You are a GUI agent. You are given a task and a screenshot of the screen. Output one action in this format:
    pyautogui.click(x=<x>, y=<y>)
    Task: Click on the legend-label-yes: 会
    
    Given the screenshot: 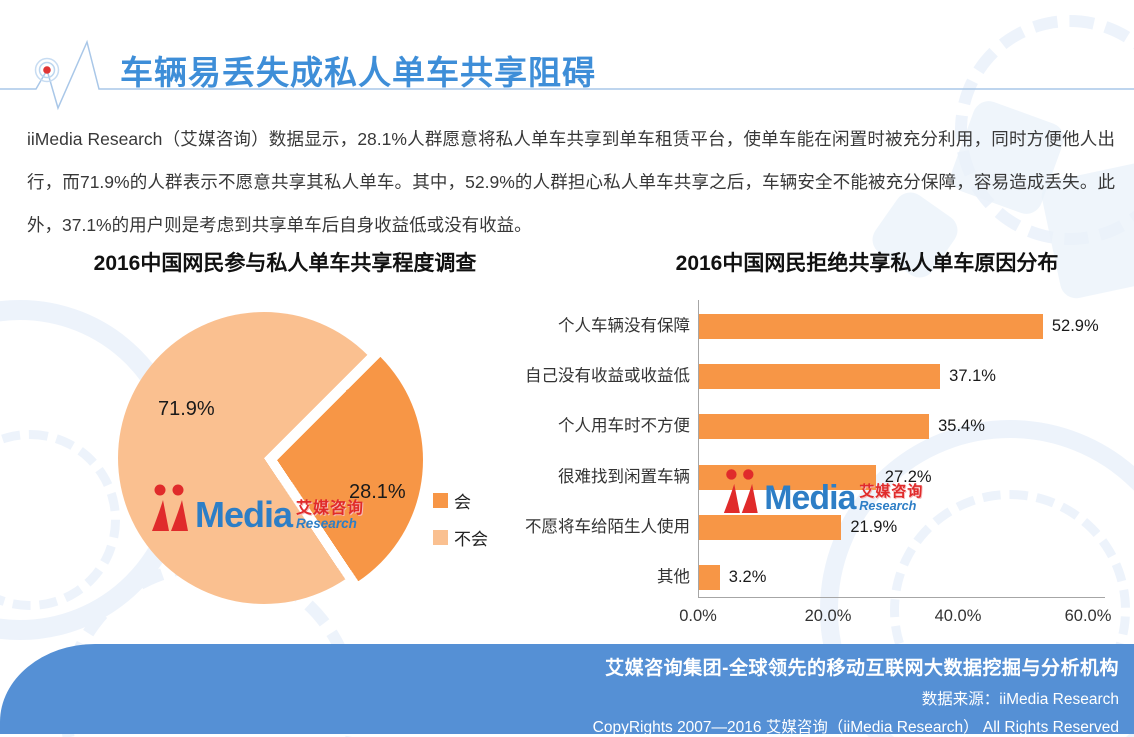 What is the action you would take?
    pyautogui.click(x=462, y=502)
    